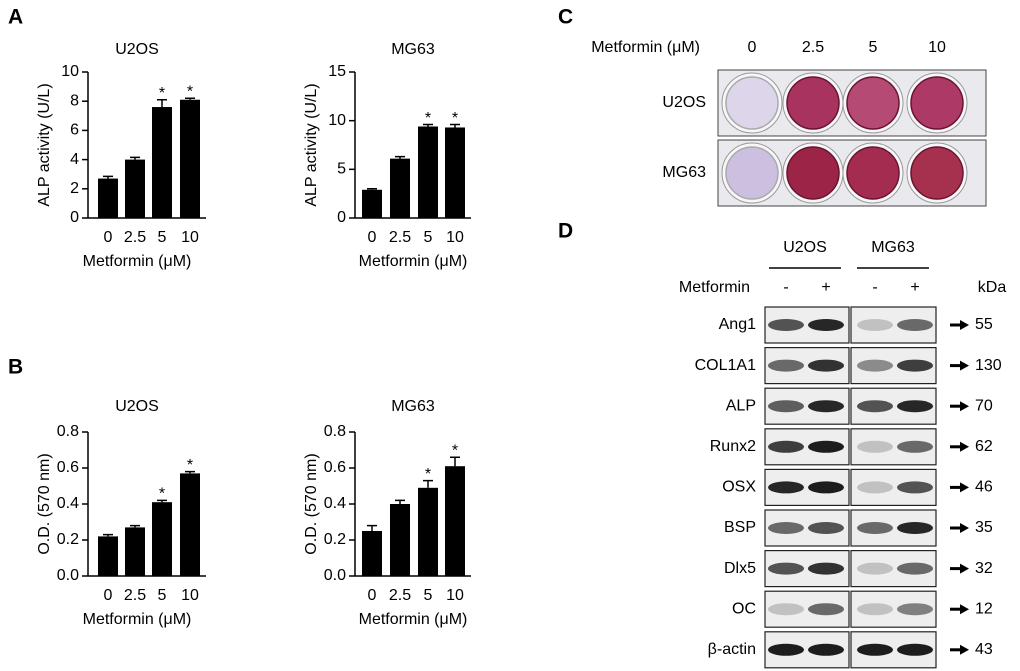 The width and height of the screenshot is (1020, 671). What do you see at coordinates (739, 487) in the screenshot?
I see `blot-row-label: OSX` at bounding box center [739, 487].